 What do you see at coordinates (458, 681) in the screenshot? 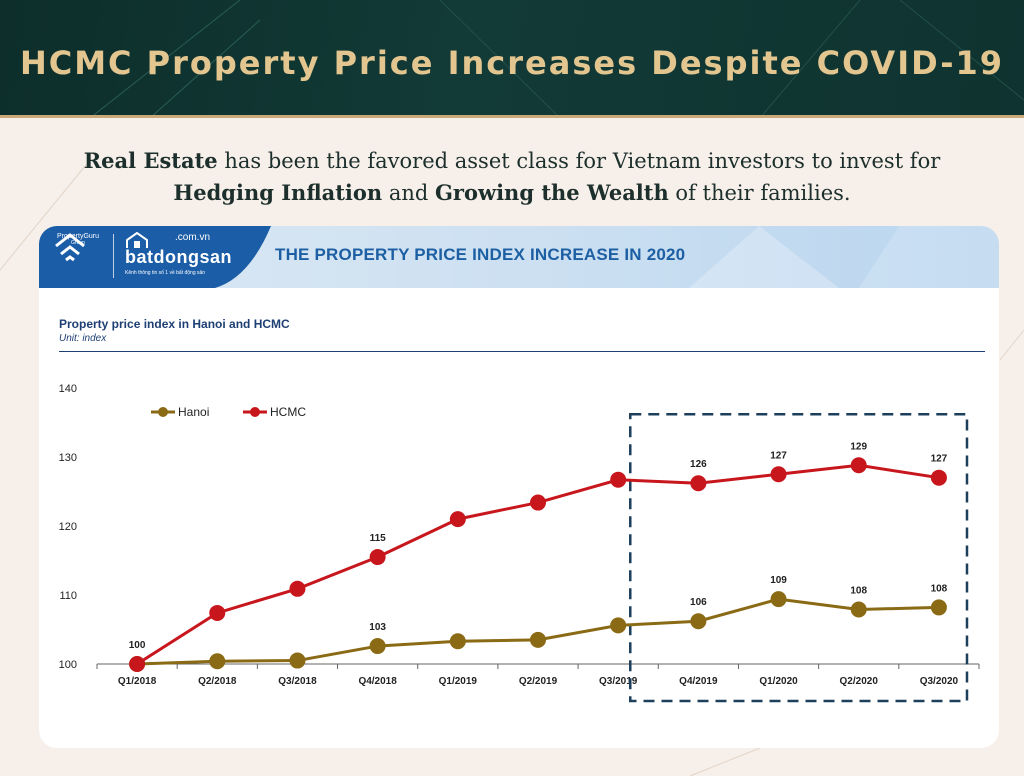
I see `x-tick-label: Q1/2019` at bounding box center [458, 681].